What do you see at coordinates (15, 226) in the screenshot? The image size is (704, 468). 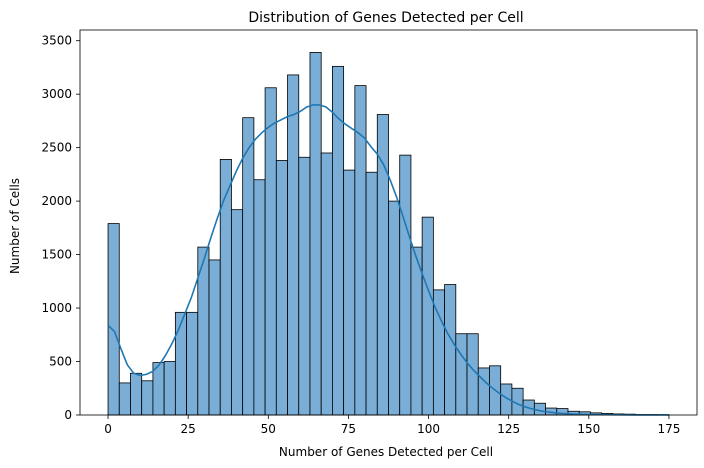 I see `y-axis-title: Number of Cells` at bounding box center [15, 226].